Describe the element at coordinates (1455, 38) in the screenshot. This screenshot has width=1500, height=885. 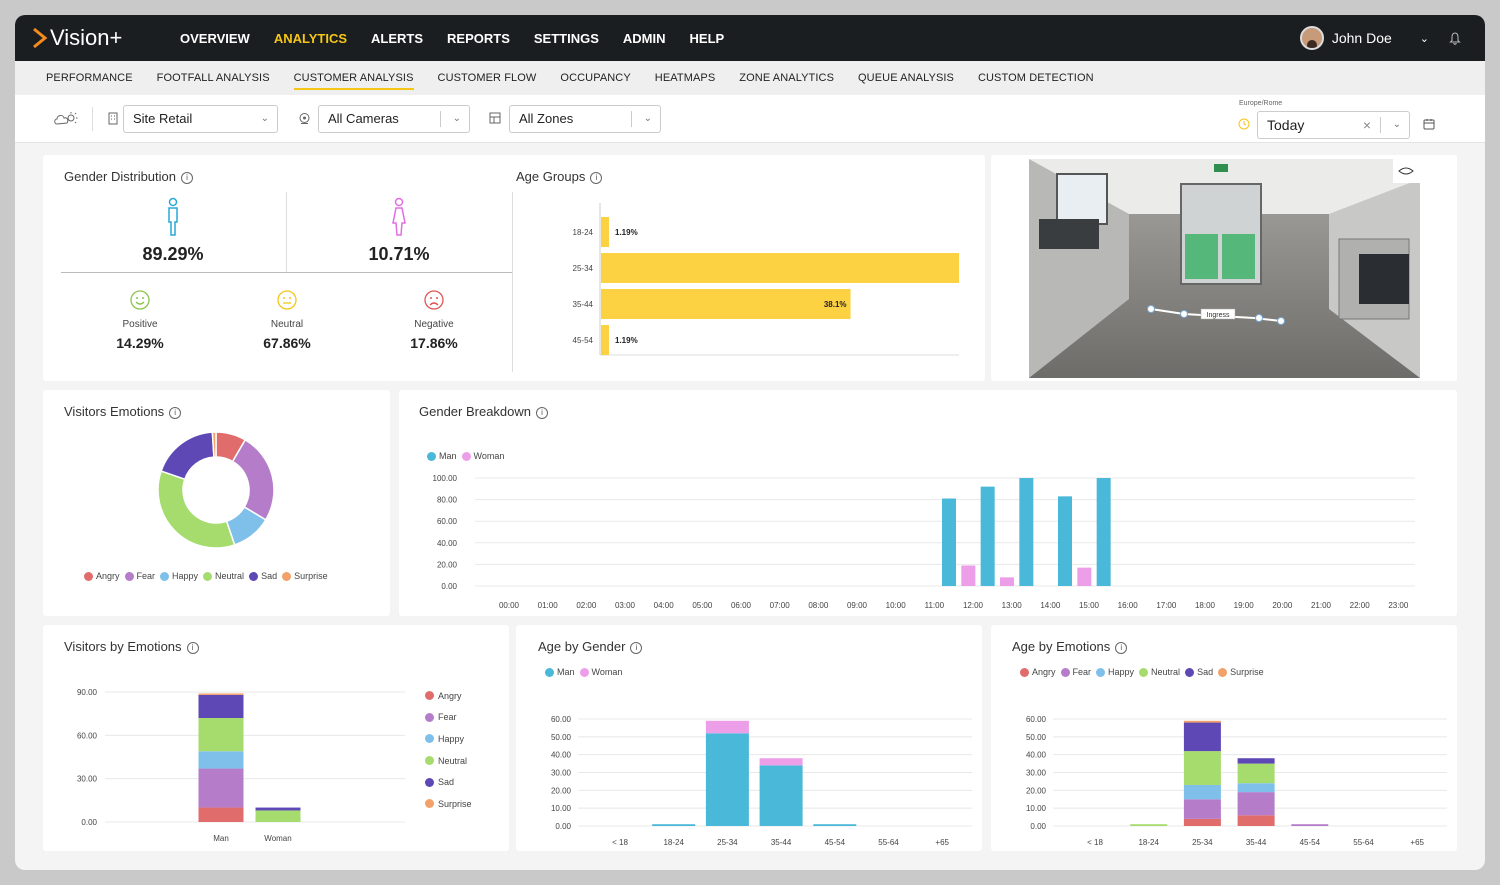
I see `bell-icon` at that location.